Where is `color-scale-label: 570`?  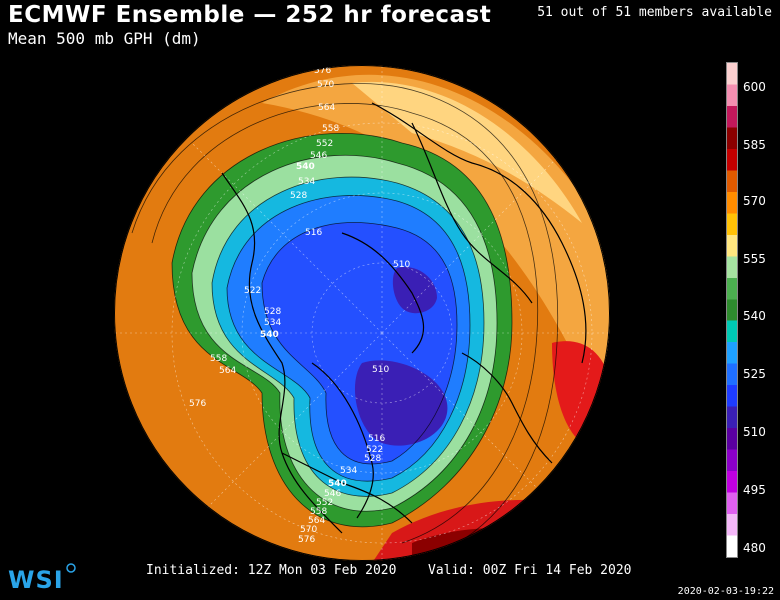
color-scale-label: 570 is located at coordinates (754, 201).